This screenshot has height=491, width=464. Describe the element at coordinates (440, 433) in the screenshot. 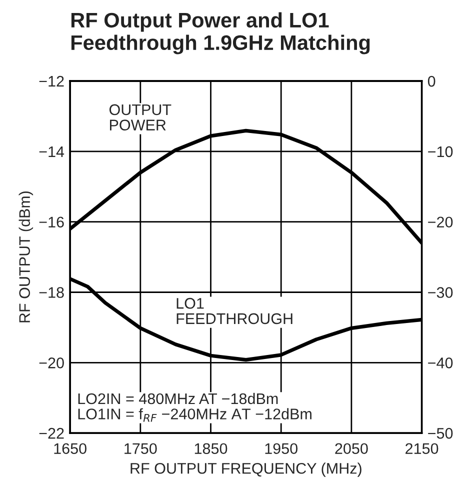

I see `y2-tick-label: −50` at that location.